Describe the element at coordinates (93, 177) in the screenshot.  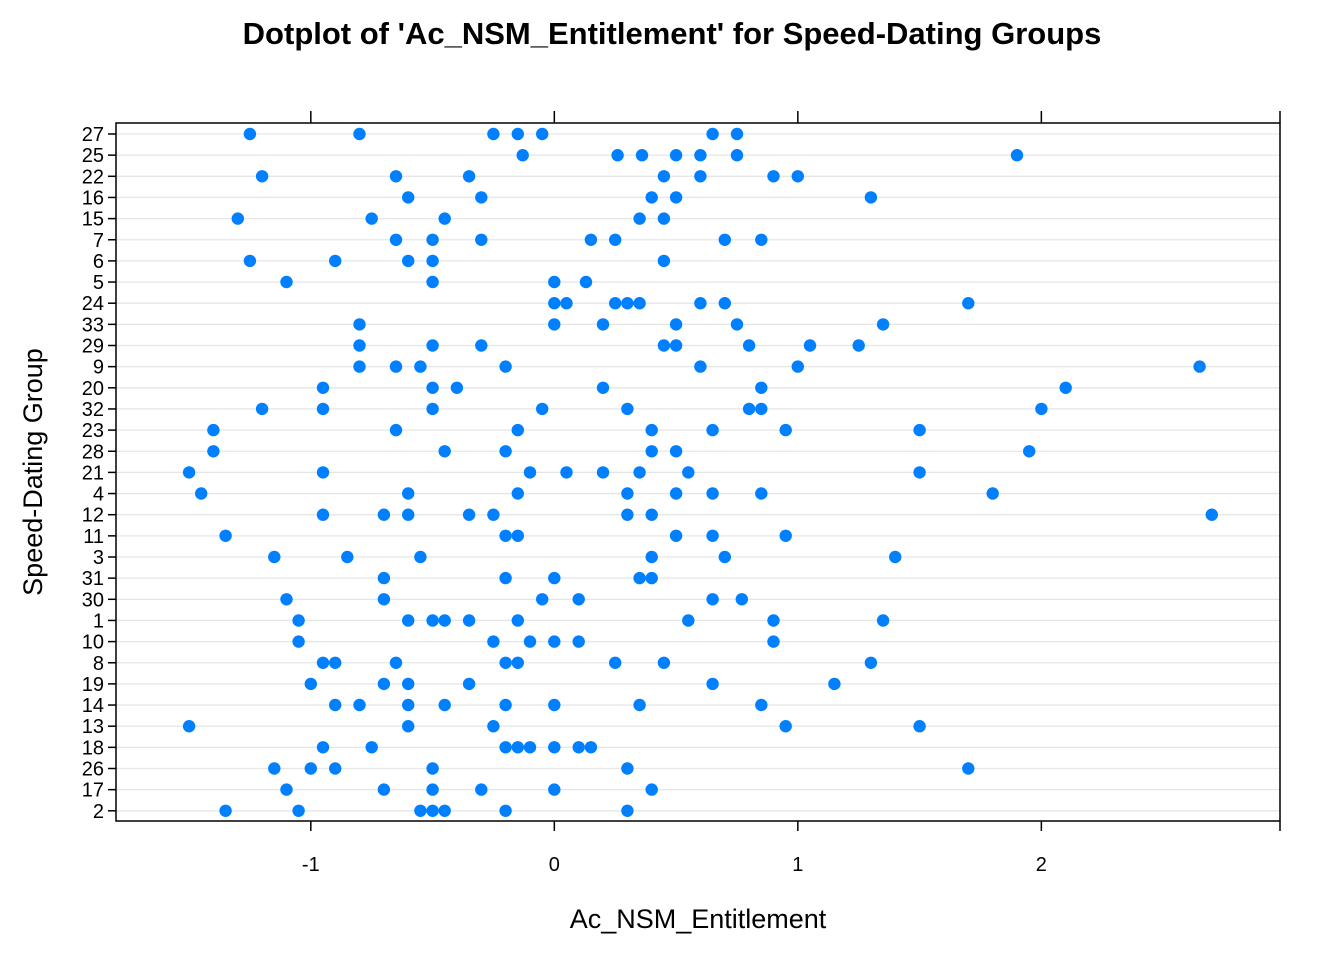
I see `y-tick-label: 22` at that location.